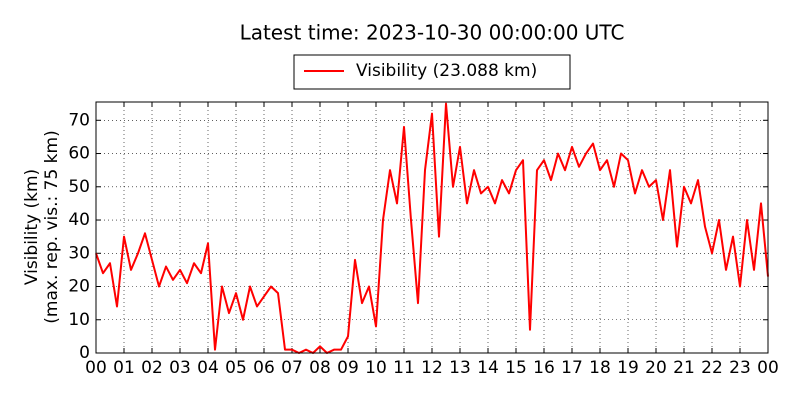  Describe the element at coordinates (348, 368) in the screenshot. I see `x-tick-label: 09` at that location.